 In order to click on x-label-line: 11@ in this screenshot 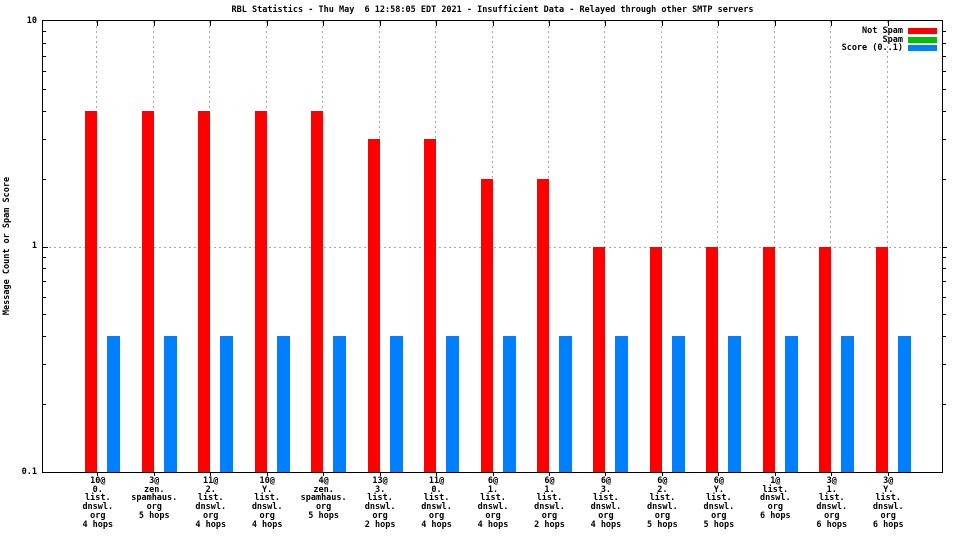, I will do `click(211, 481)`.